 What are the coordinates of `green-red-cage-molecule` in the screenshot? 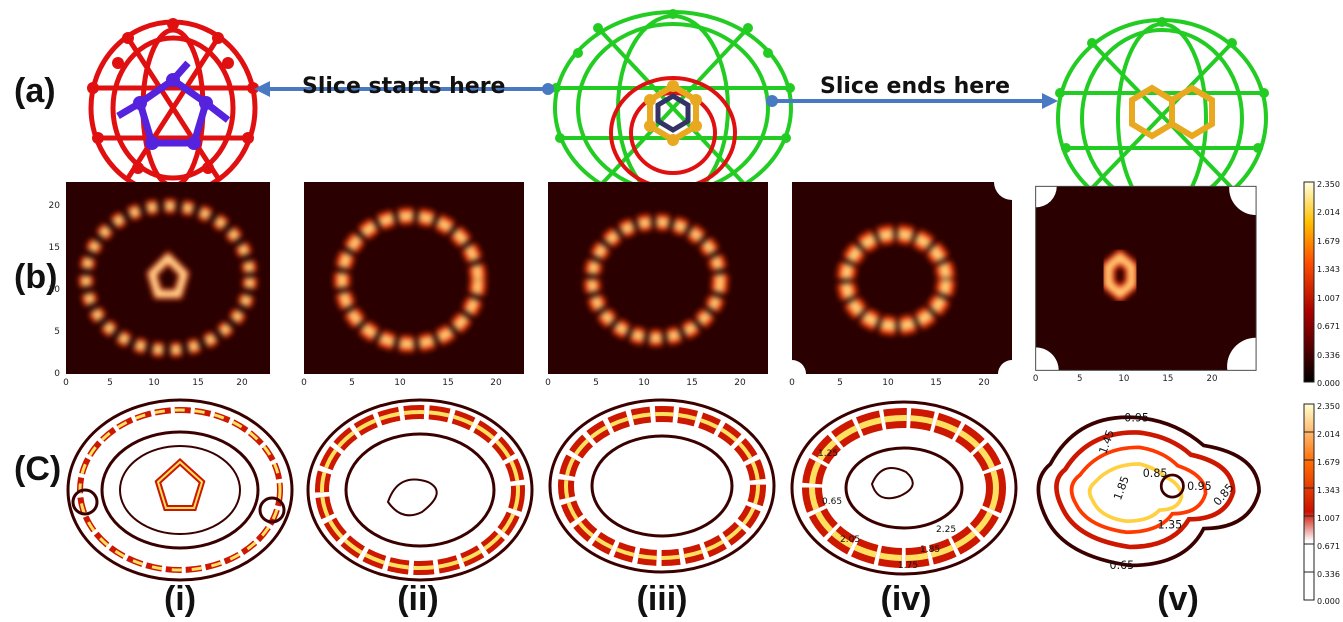 It's located at (673, 98).